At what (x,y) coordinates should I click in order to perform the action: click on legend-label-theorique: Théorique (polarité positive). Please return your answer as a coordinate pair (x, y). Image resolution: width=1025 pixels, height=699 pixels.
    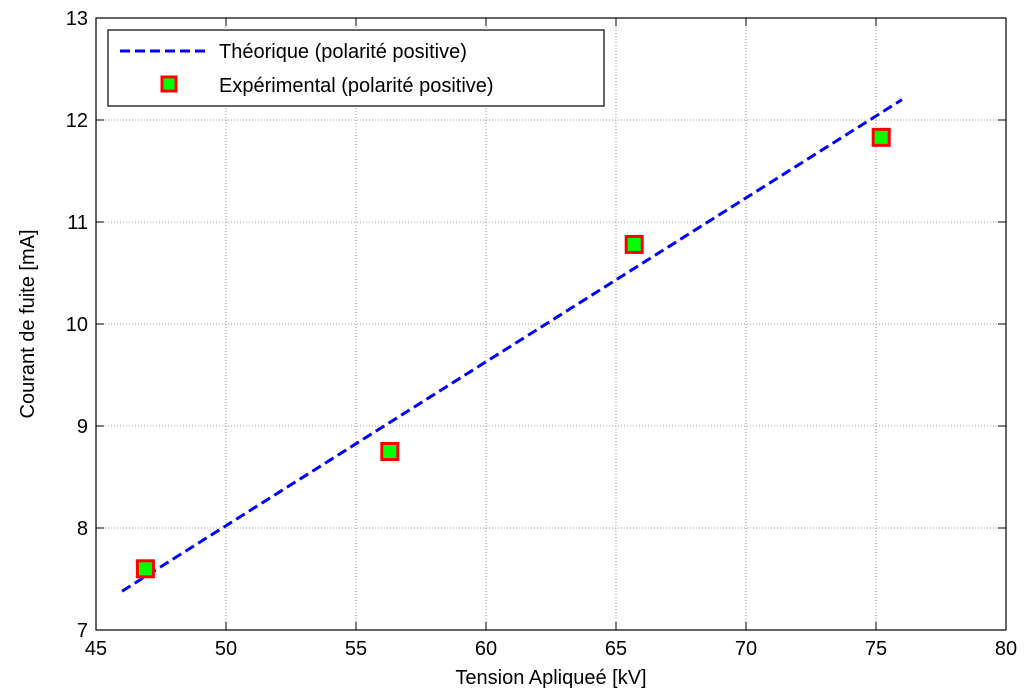
    Looking at the image, I should click on (343, 52).